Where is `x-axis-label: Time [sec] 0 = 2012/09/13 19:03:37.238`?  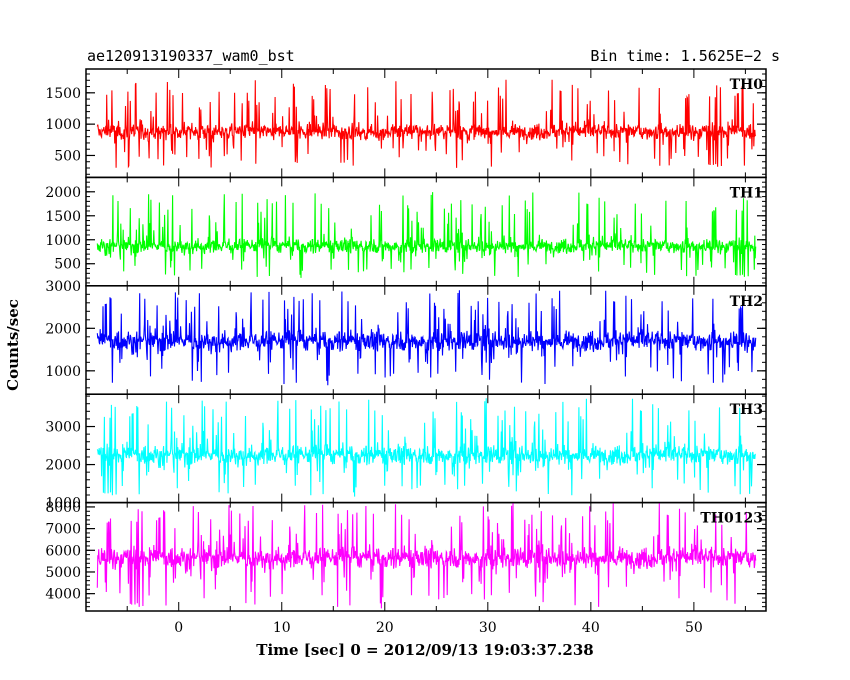 x-axis-label: Time [sec] 0 = 2012/09/13 19:03:37.238 is located at coordinates (424, 650).